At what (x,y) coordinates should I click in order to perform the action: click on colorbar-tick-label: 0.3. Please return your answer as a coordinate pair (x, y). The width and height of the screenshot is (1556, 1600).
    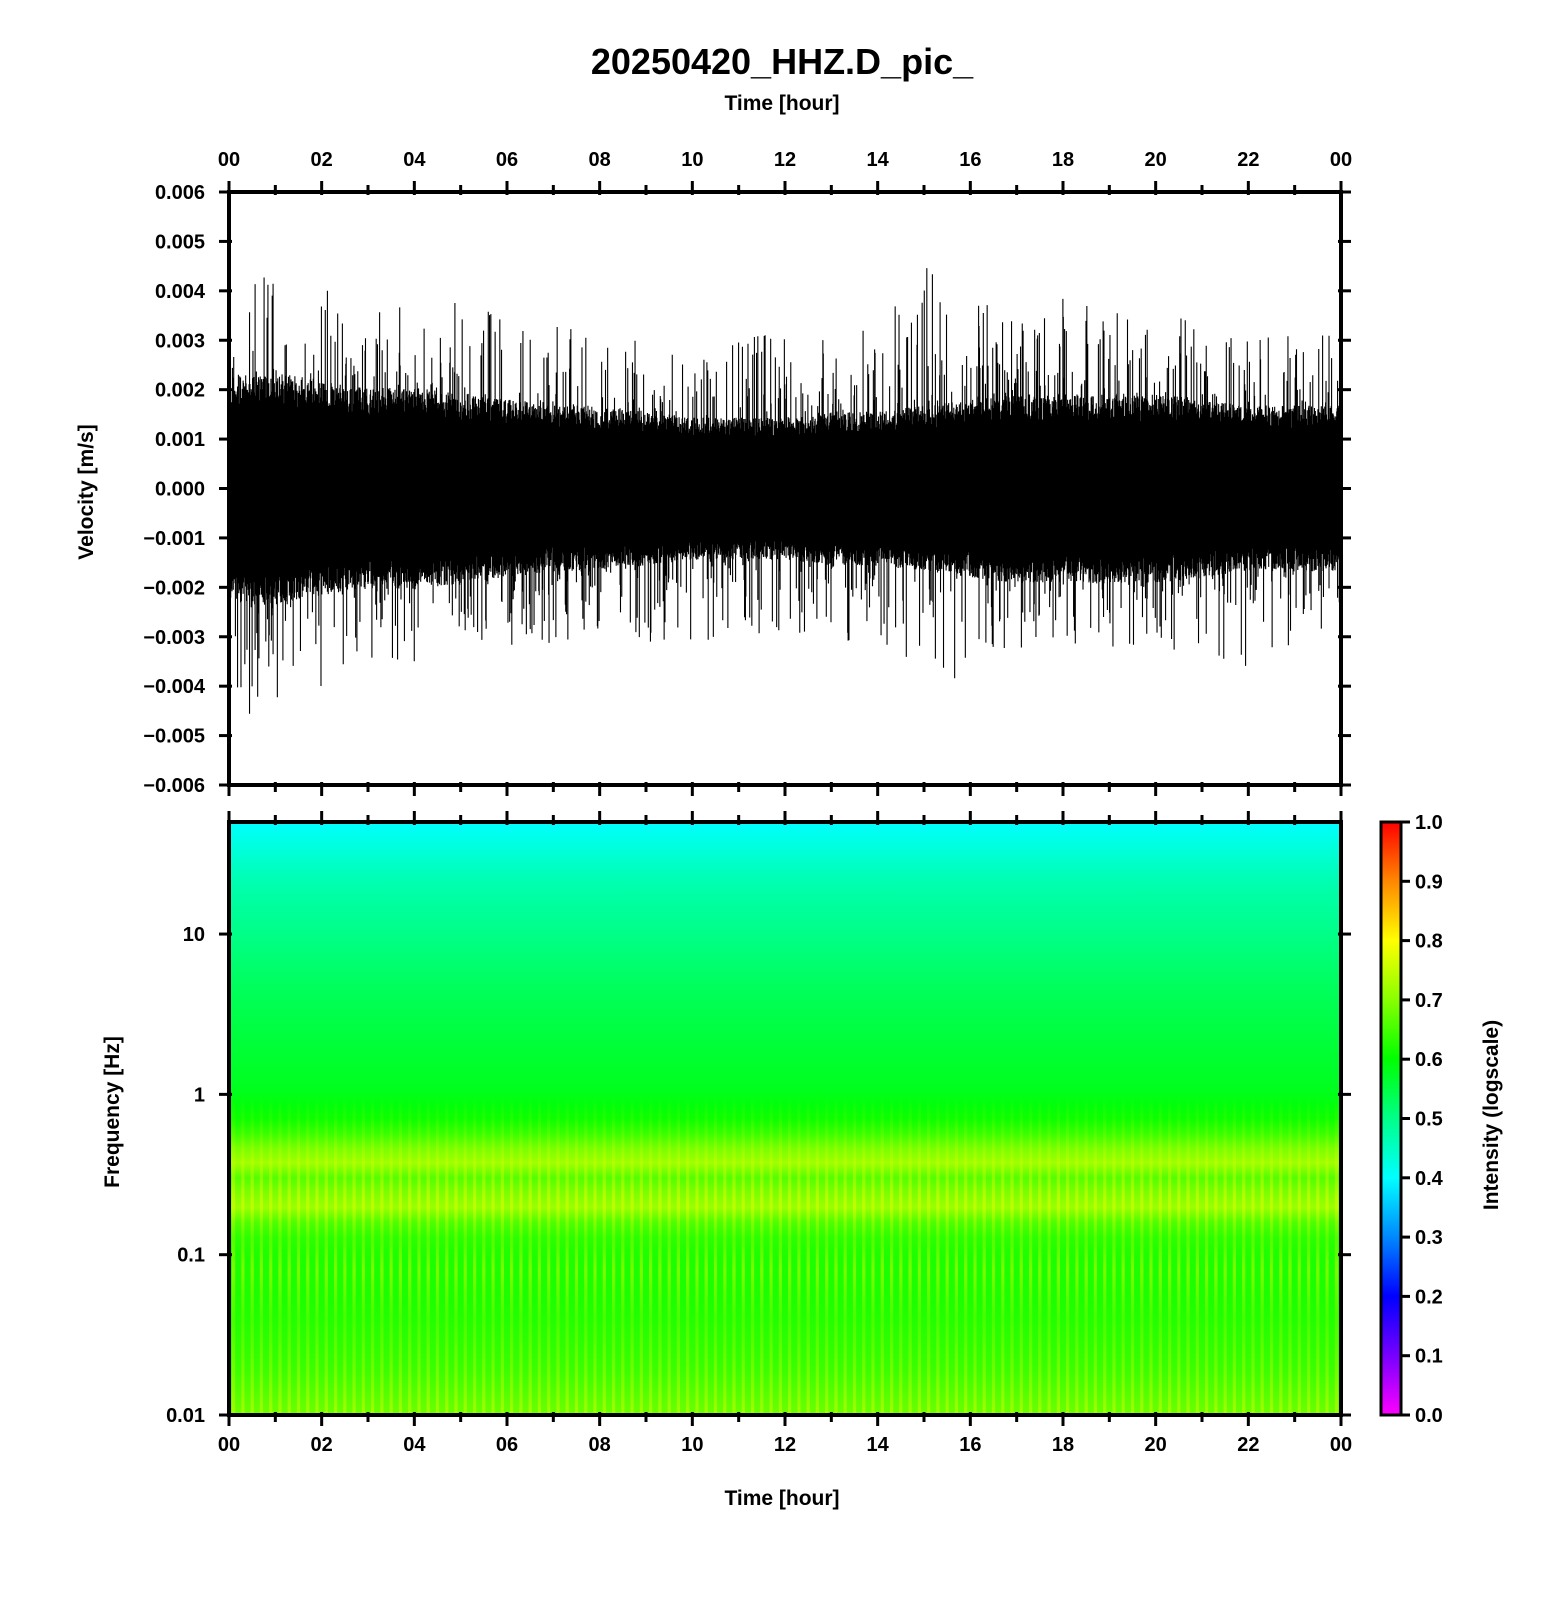
    Looking at the image, I should click on (1429, 1238).